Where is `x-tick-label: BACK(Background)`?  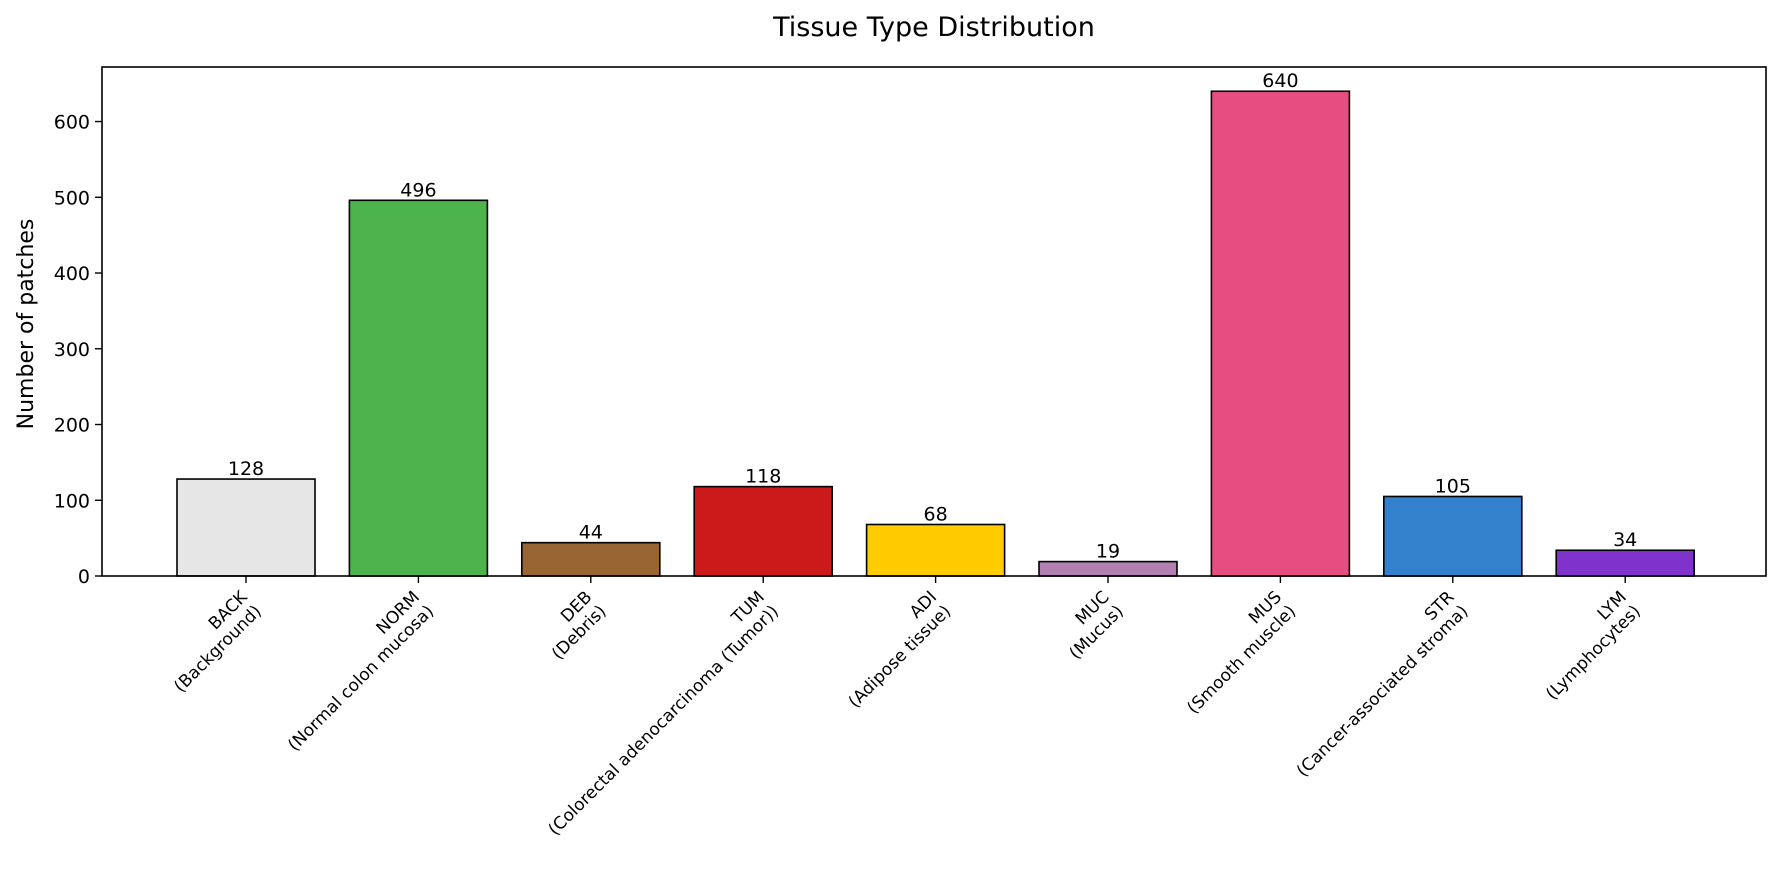 x-tick-label: BACK(Background) is located at coordinates (217, 642).